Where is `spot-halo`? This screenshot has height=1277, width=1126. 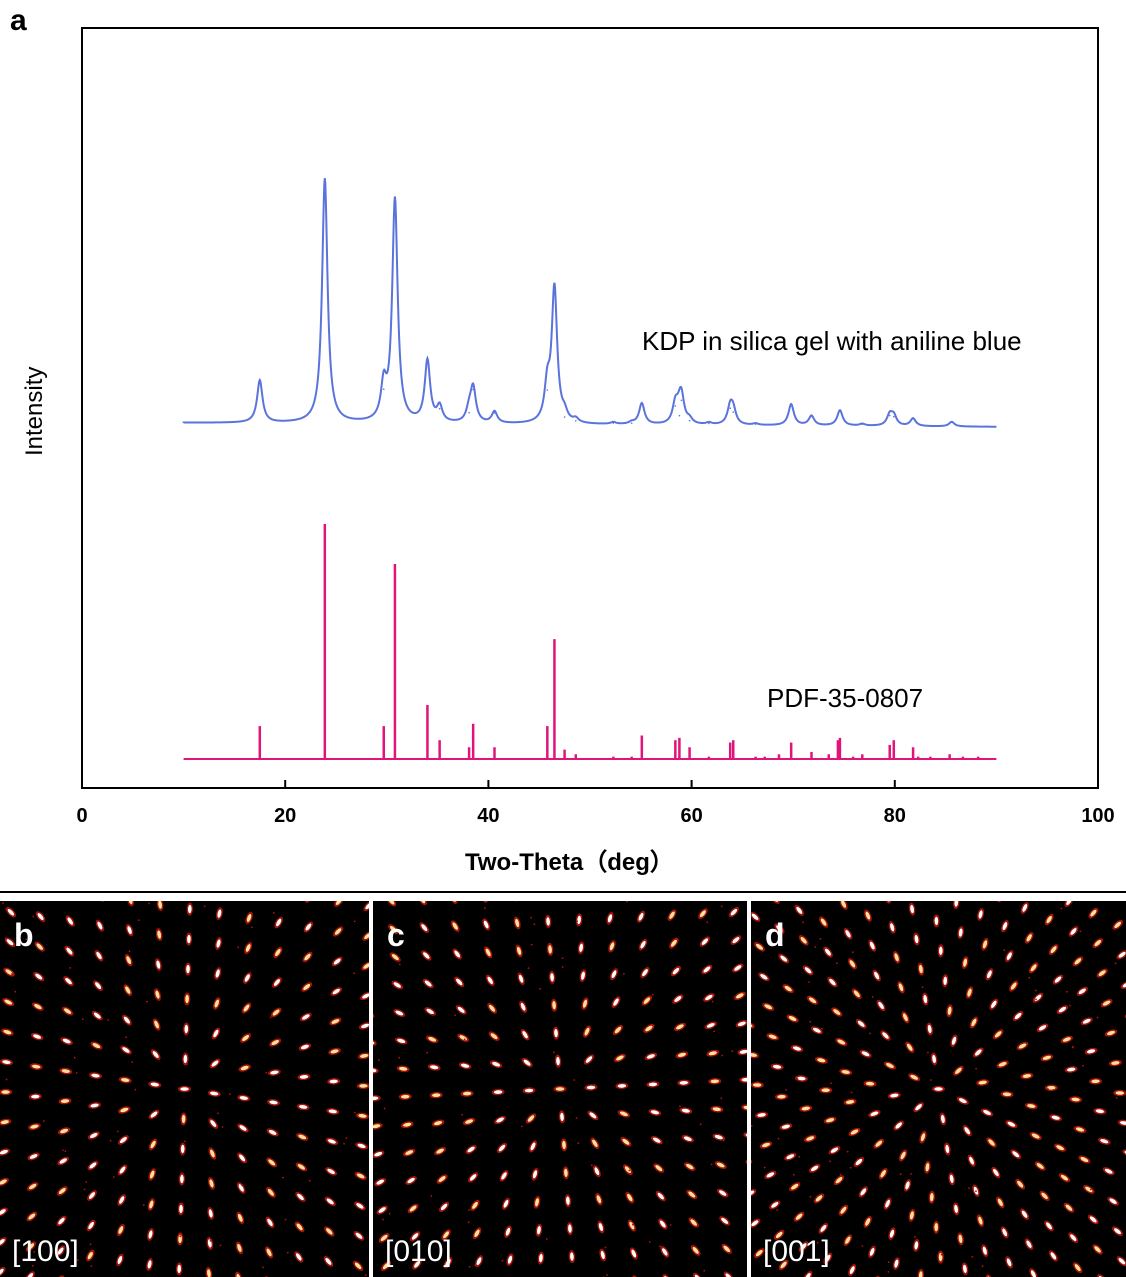
spot-halo is located at coordinates (1000, 902).